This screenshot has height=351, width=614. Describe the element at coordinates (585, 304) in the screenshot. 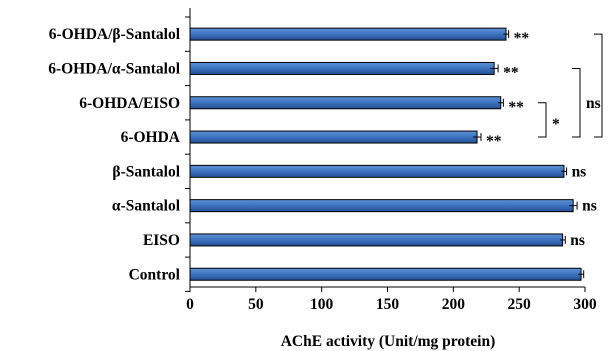

I see `x-tick-label: 300` at that location.